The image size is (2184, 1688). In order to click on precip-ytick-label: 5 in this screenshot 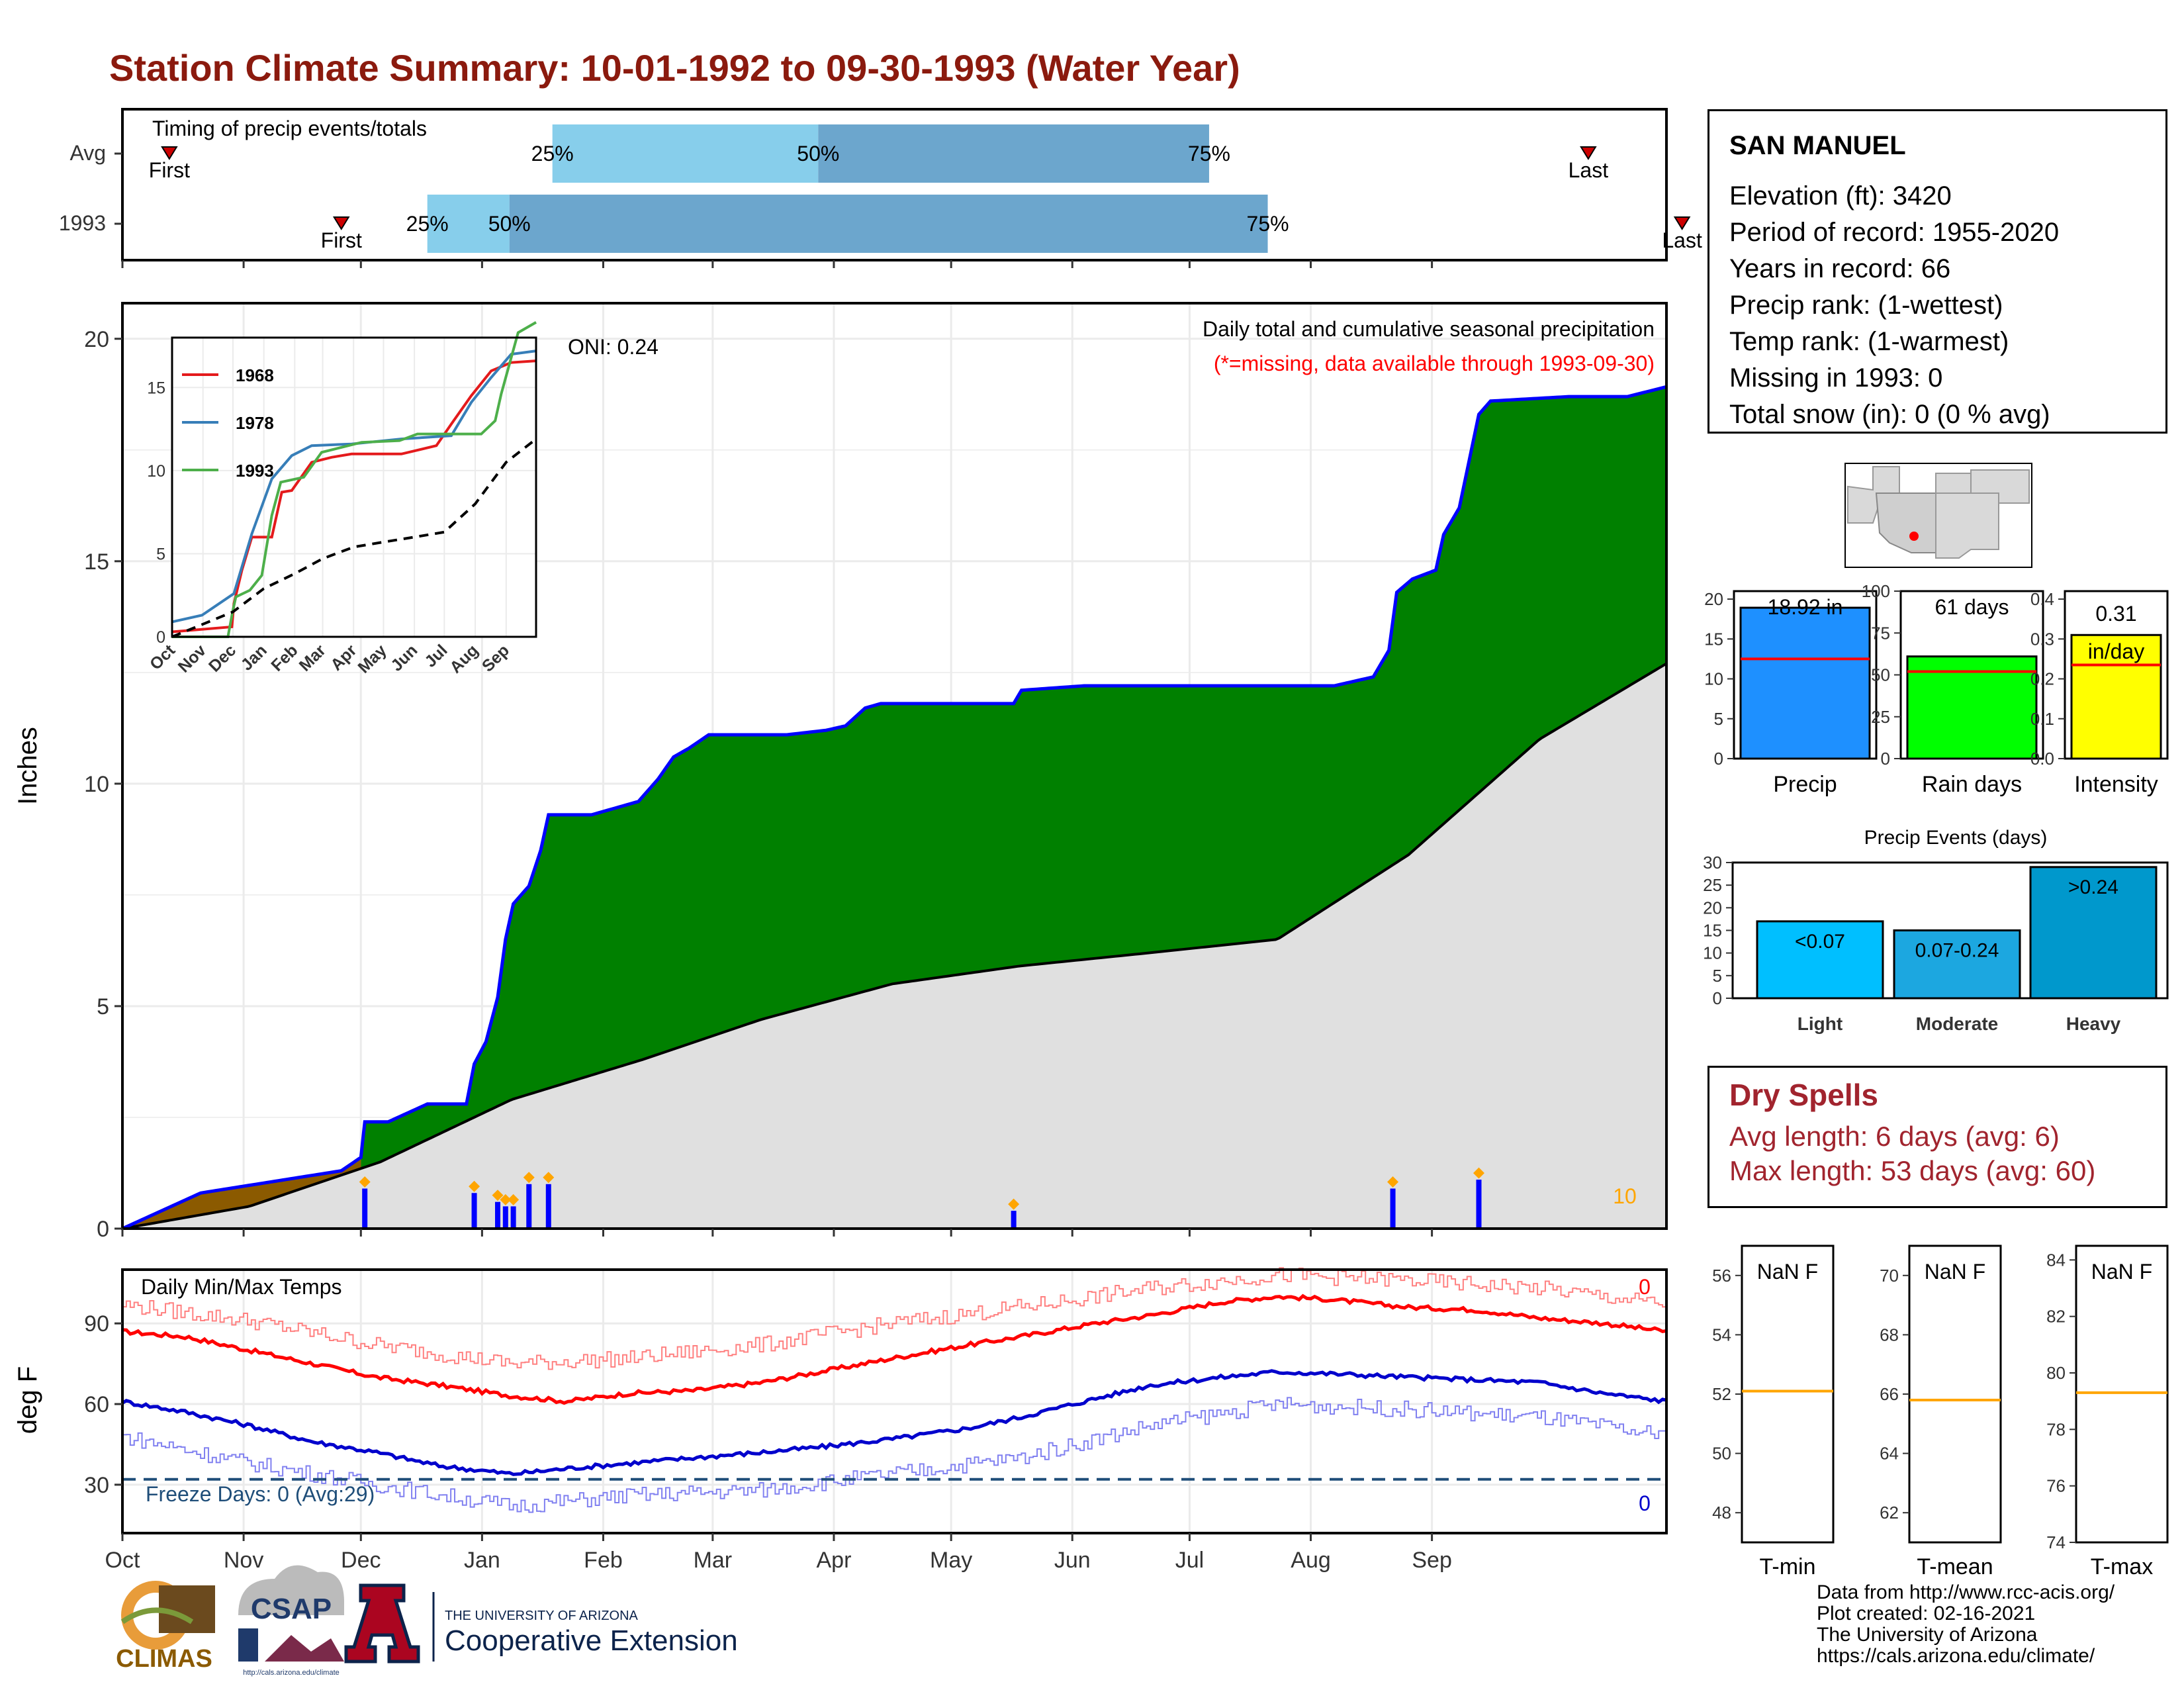, I will do `click(103, 1006)`.